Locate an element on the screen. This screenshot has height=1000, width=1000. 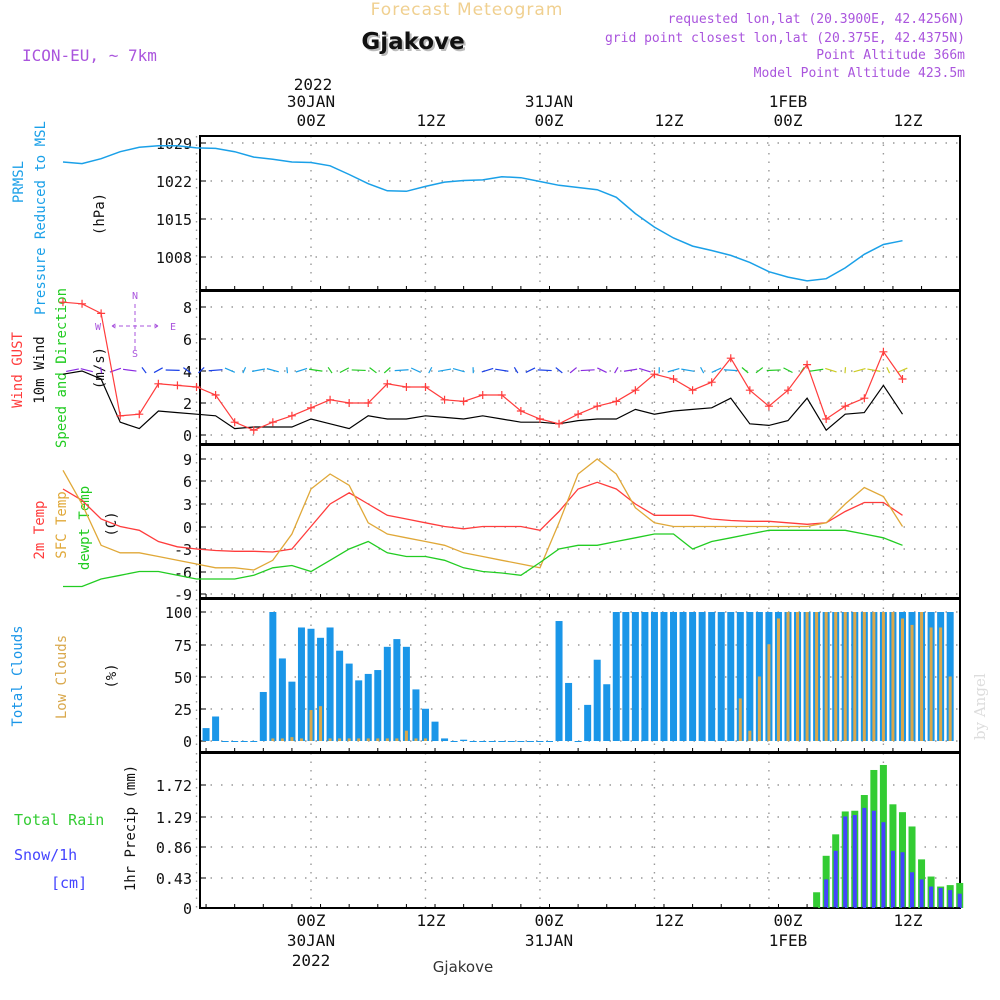
model-label: ICON-EU, ~ 7km is located at coordinates (89, 55).